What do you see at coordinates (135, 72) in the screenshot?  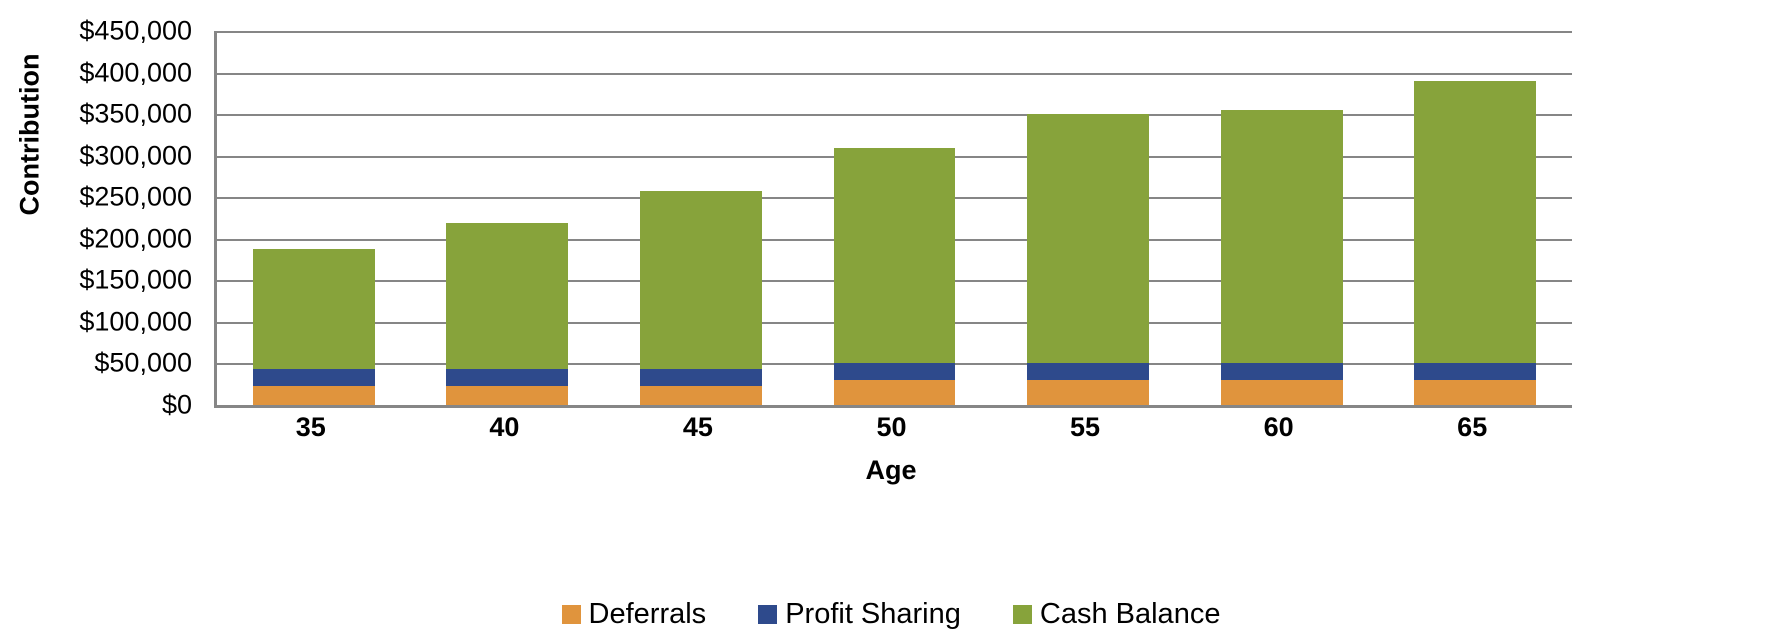 I see `y-tick-label: $400,000` at bounding box center [135, 72].